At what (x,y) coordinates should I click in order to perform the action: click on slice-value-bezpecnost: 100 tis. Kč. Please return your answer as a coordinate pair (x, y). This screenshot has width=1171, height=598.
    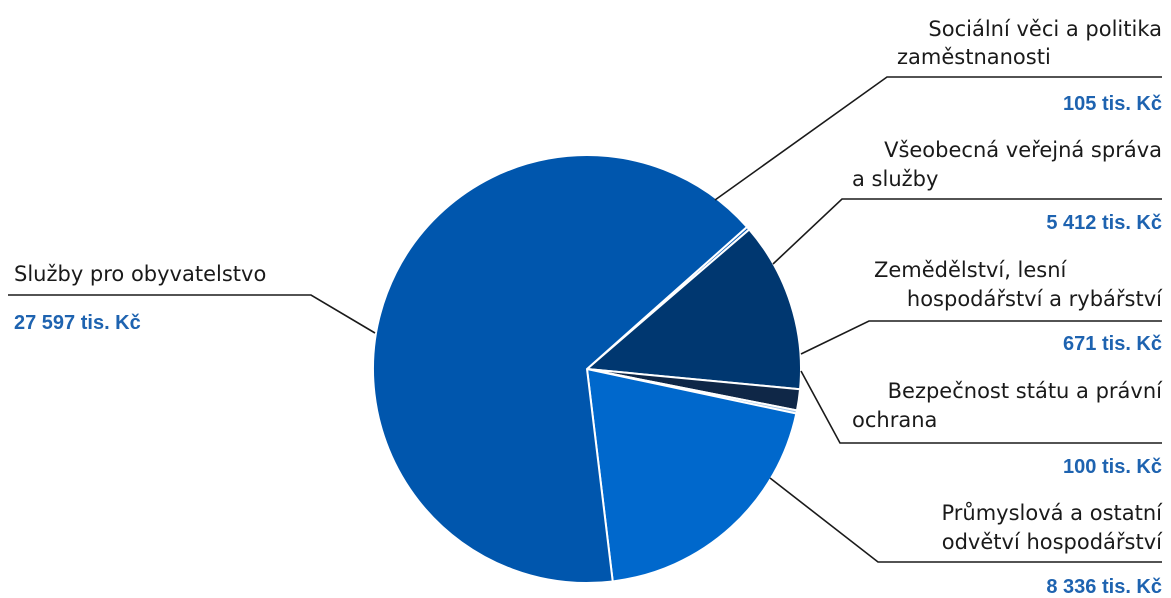
    Looking at the image, I should click on (1112, 467).